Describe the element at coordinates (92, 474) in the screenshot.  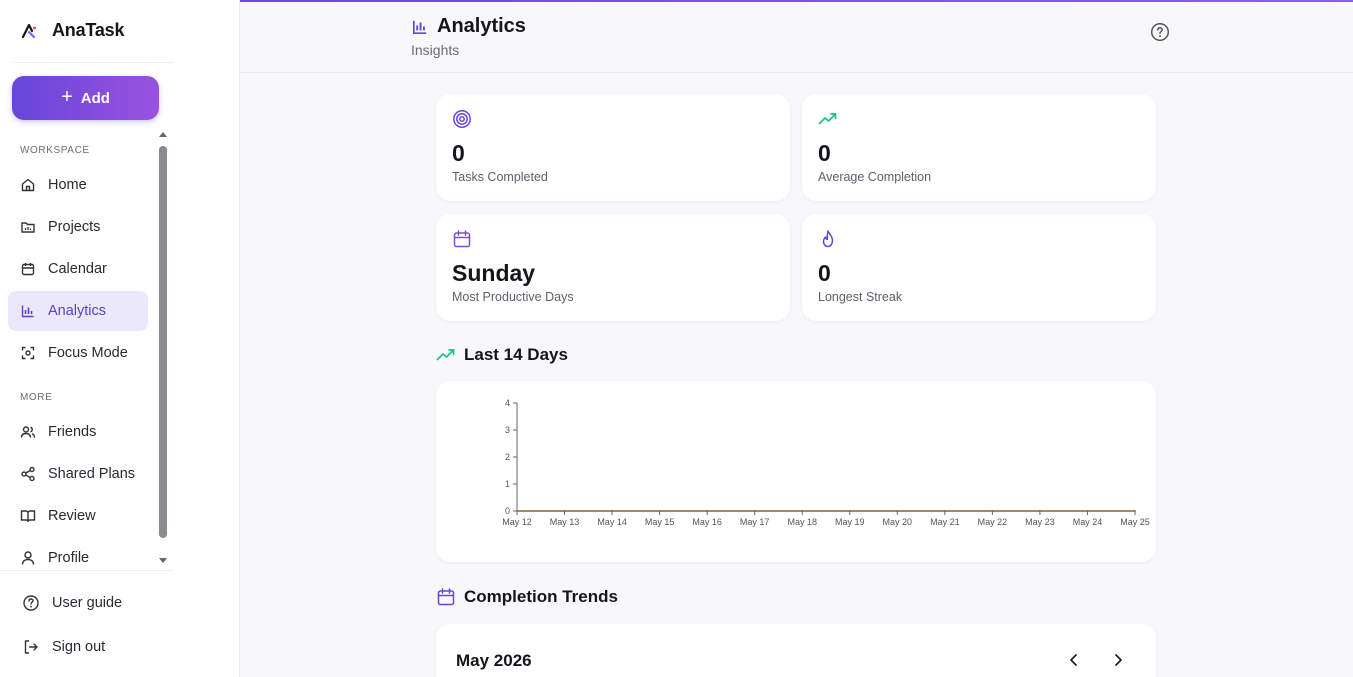
I see `sidebar-item-label: Shared Plans` at that location.